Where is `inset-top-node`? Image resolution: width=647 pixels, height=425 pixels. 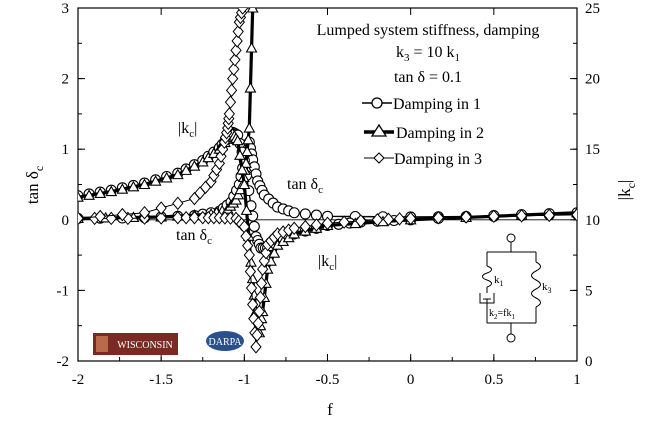
inset-top-node is located at coordinates (511, 238).